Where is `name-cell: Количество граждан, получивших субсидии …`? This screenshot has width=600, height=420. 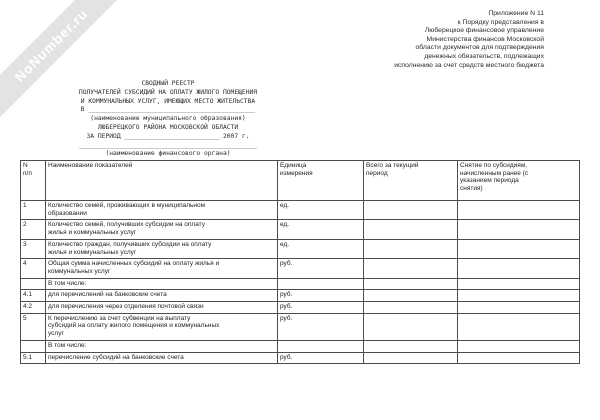 name-cell: Количество граждан, получивших субсидии … is located at coordinates (161, 249).